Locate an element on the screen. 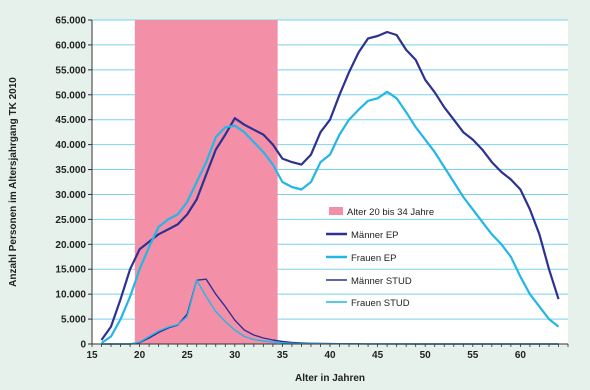 Image resolution: width=590 pixels, height=390 pixels. legend-swatch-band is located at coordinates (336, 211).